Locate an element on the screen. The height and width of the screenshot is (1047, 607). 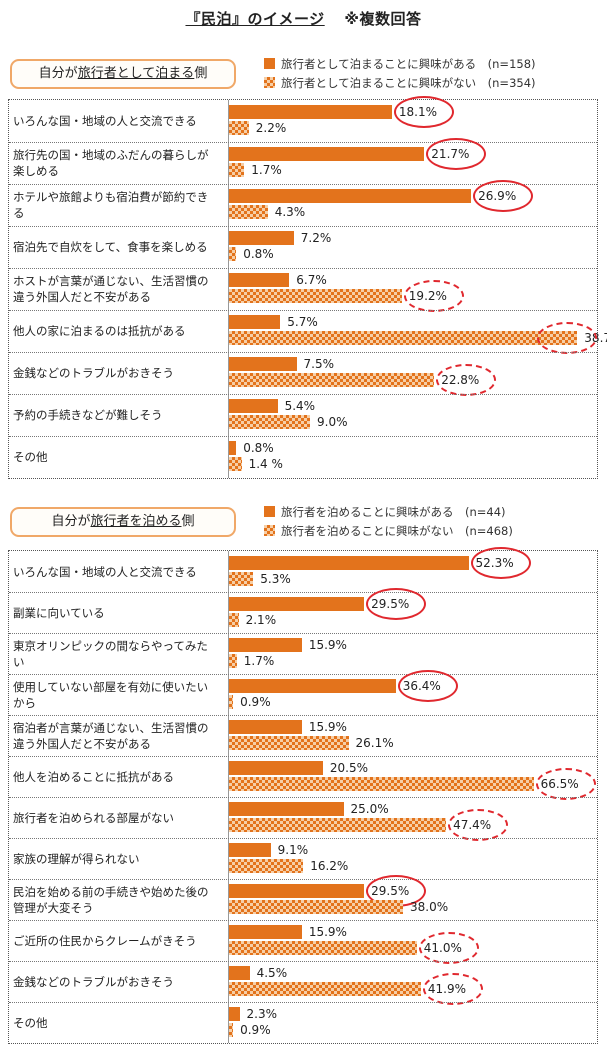
title-text: 『民泊』のイメージ is located at coordinates (255, 19).